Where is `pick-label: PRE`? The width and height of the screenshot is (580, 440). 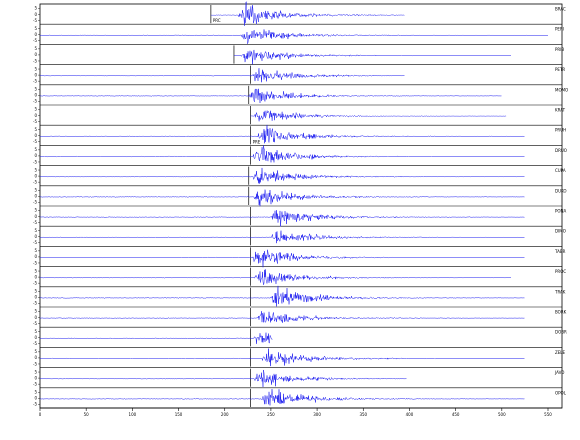 pick-label: PRE is located at coordinates (257, 141).